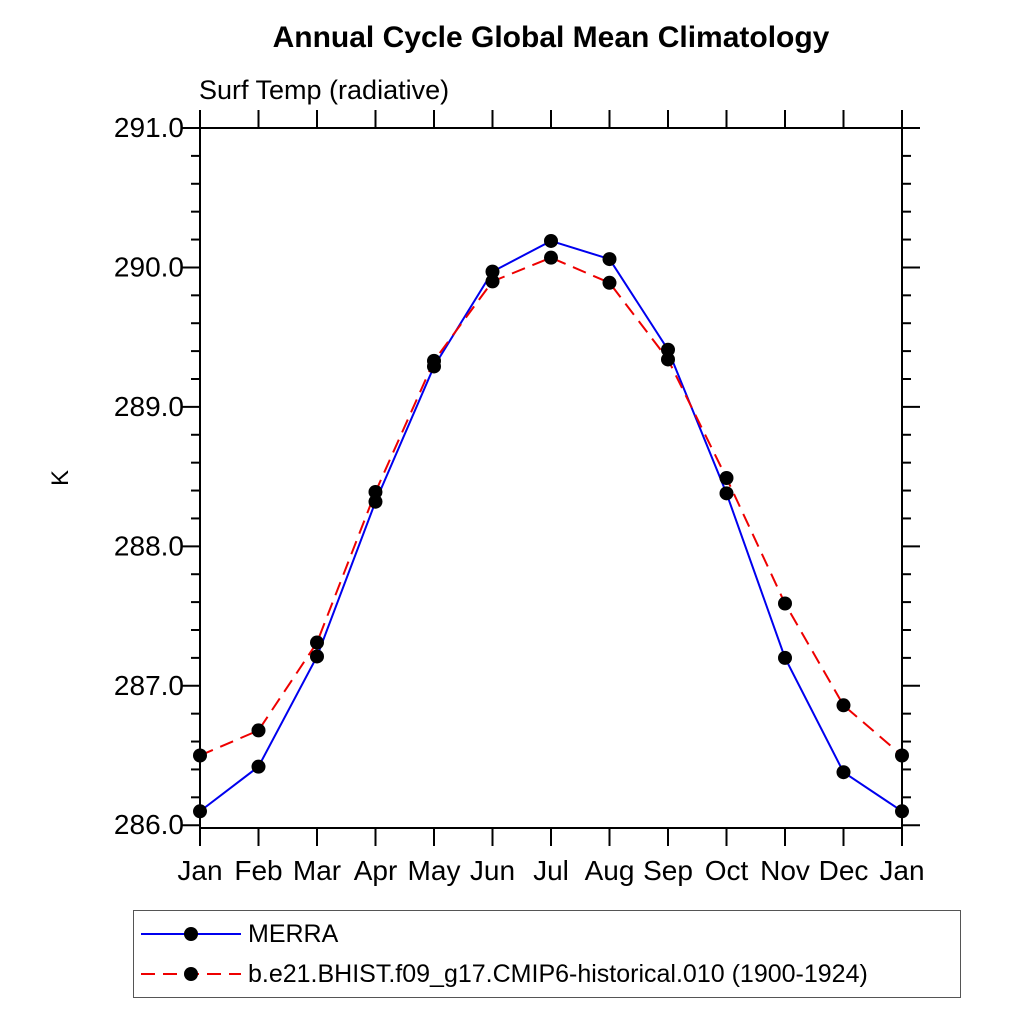 The image size is (1024, 1024). I want to click on merra-marker-sample, so click(191, 934).